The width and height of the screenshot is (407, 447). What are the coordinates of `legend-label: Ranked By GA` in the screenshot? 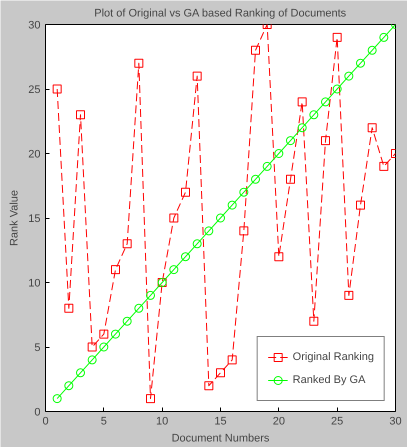 It's located at (329, 380).